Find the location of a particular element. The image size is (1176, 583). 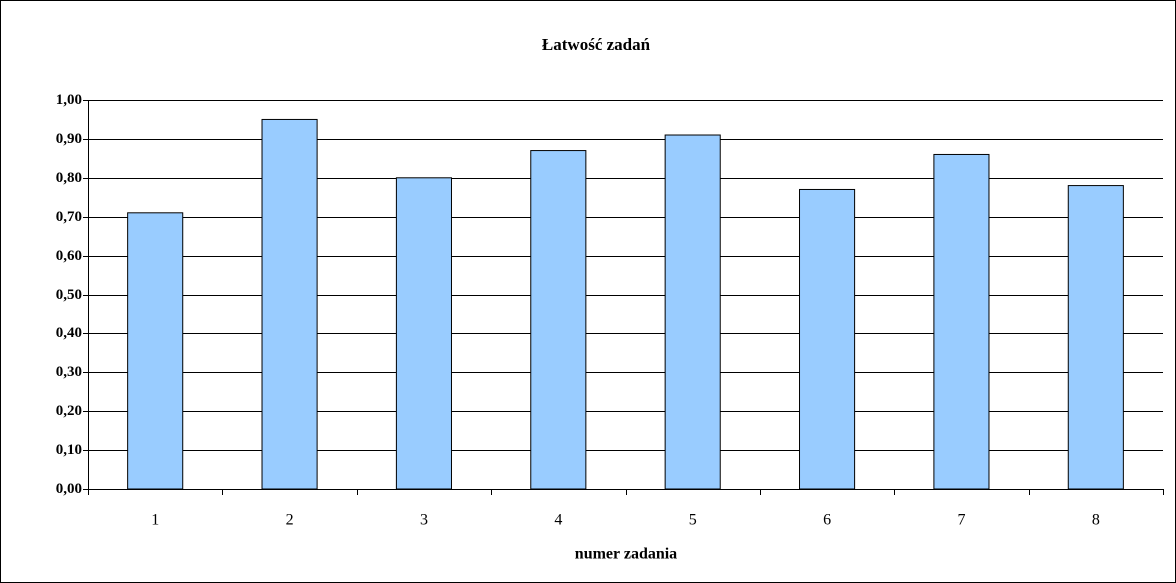

y-tick-label: 0,10 is located at coordinates (69, 450).